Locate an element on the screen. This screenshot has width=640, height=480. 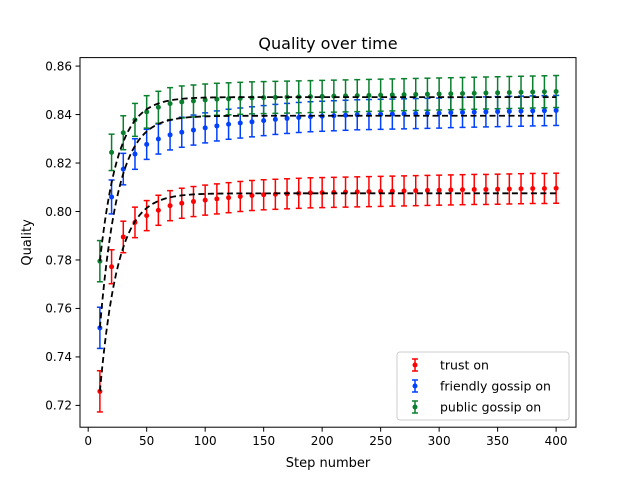
x-axis-label: Step number is located at coordinates (328, 463).